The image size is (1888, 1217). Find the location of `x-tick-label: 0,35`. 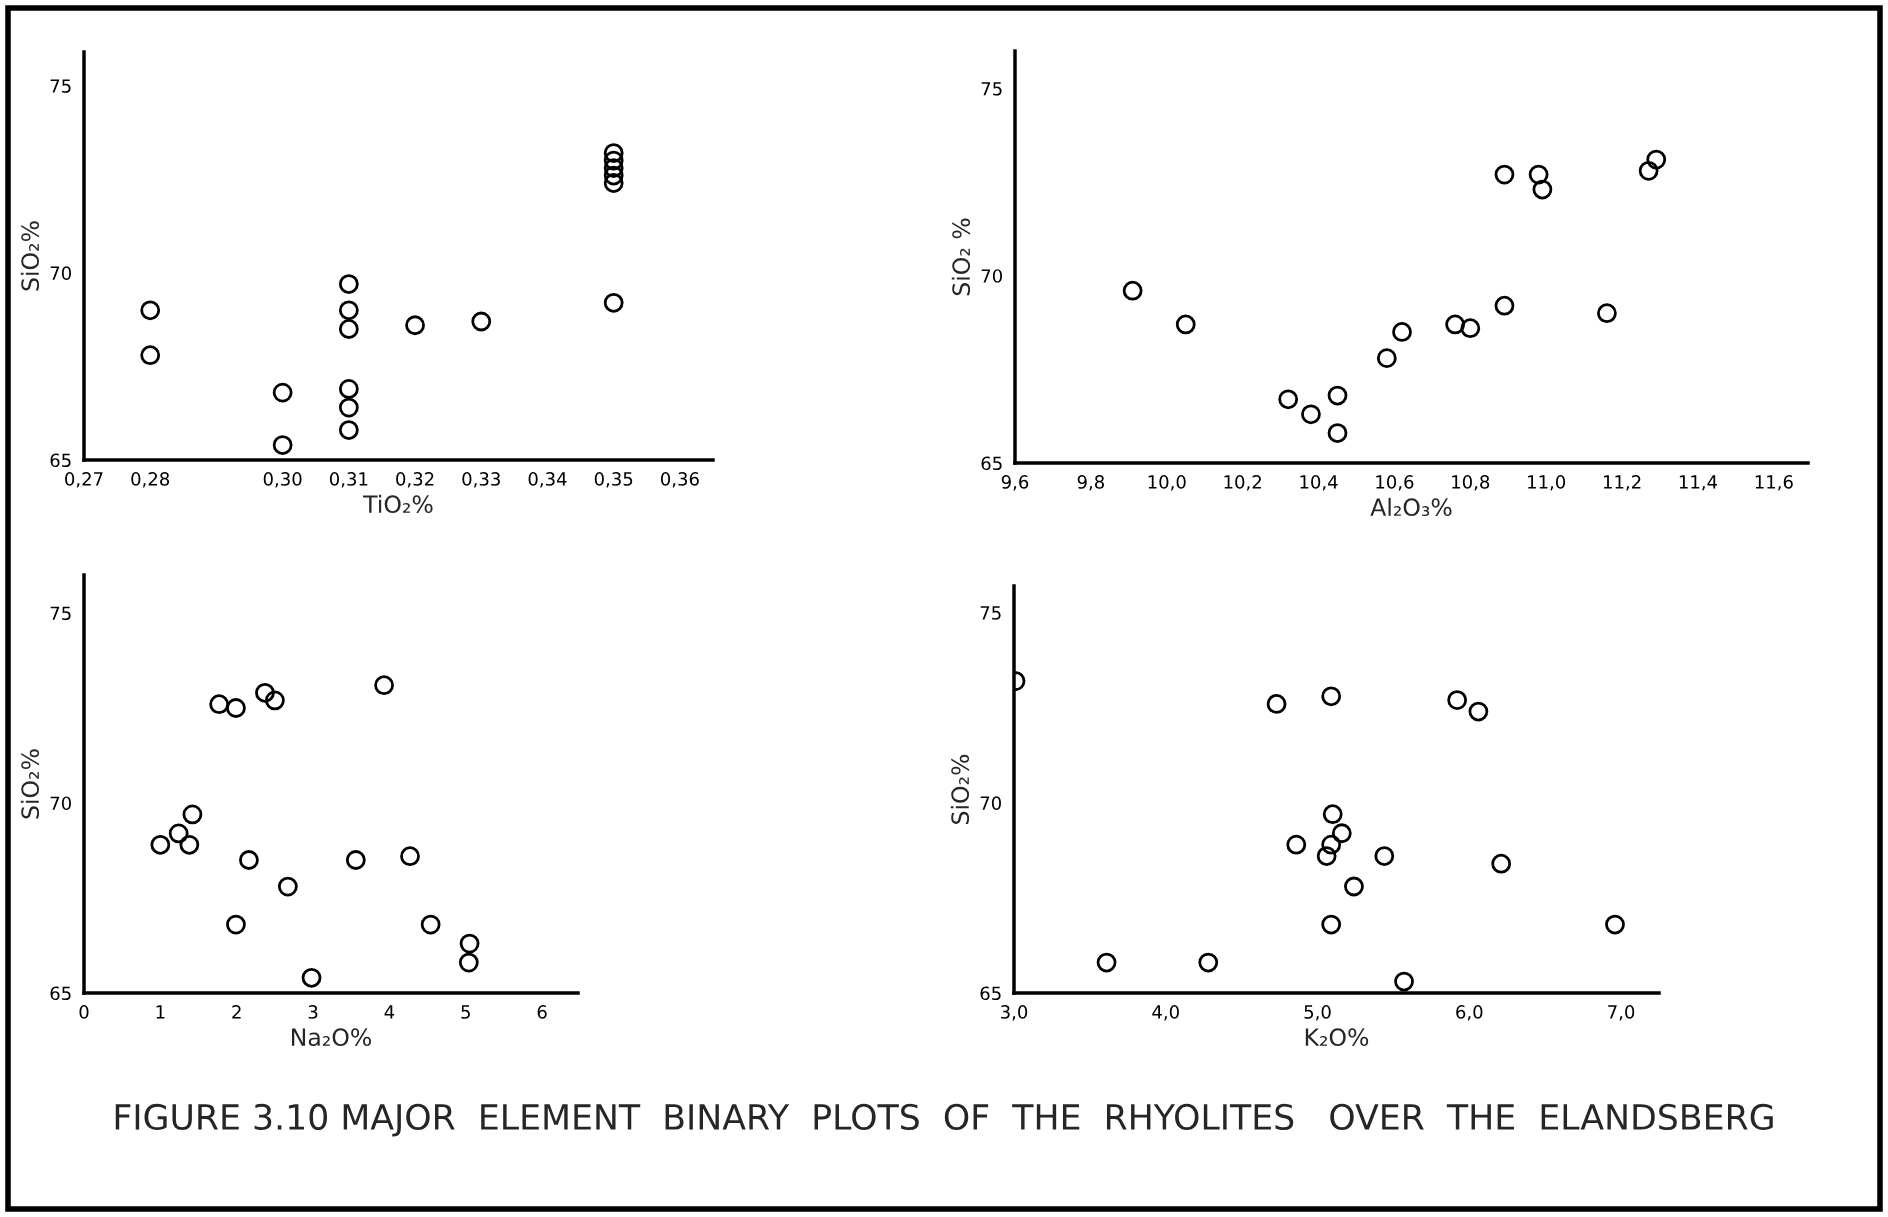

x-tick-label: 0,35 is located at coordinates (613, 480).